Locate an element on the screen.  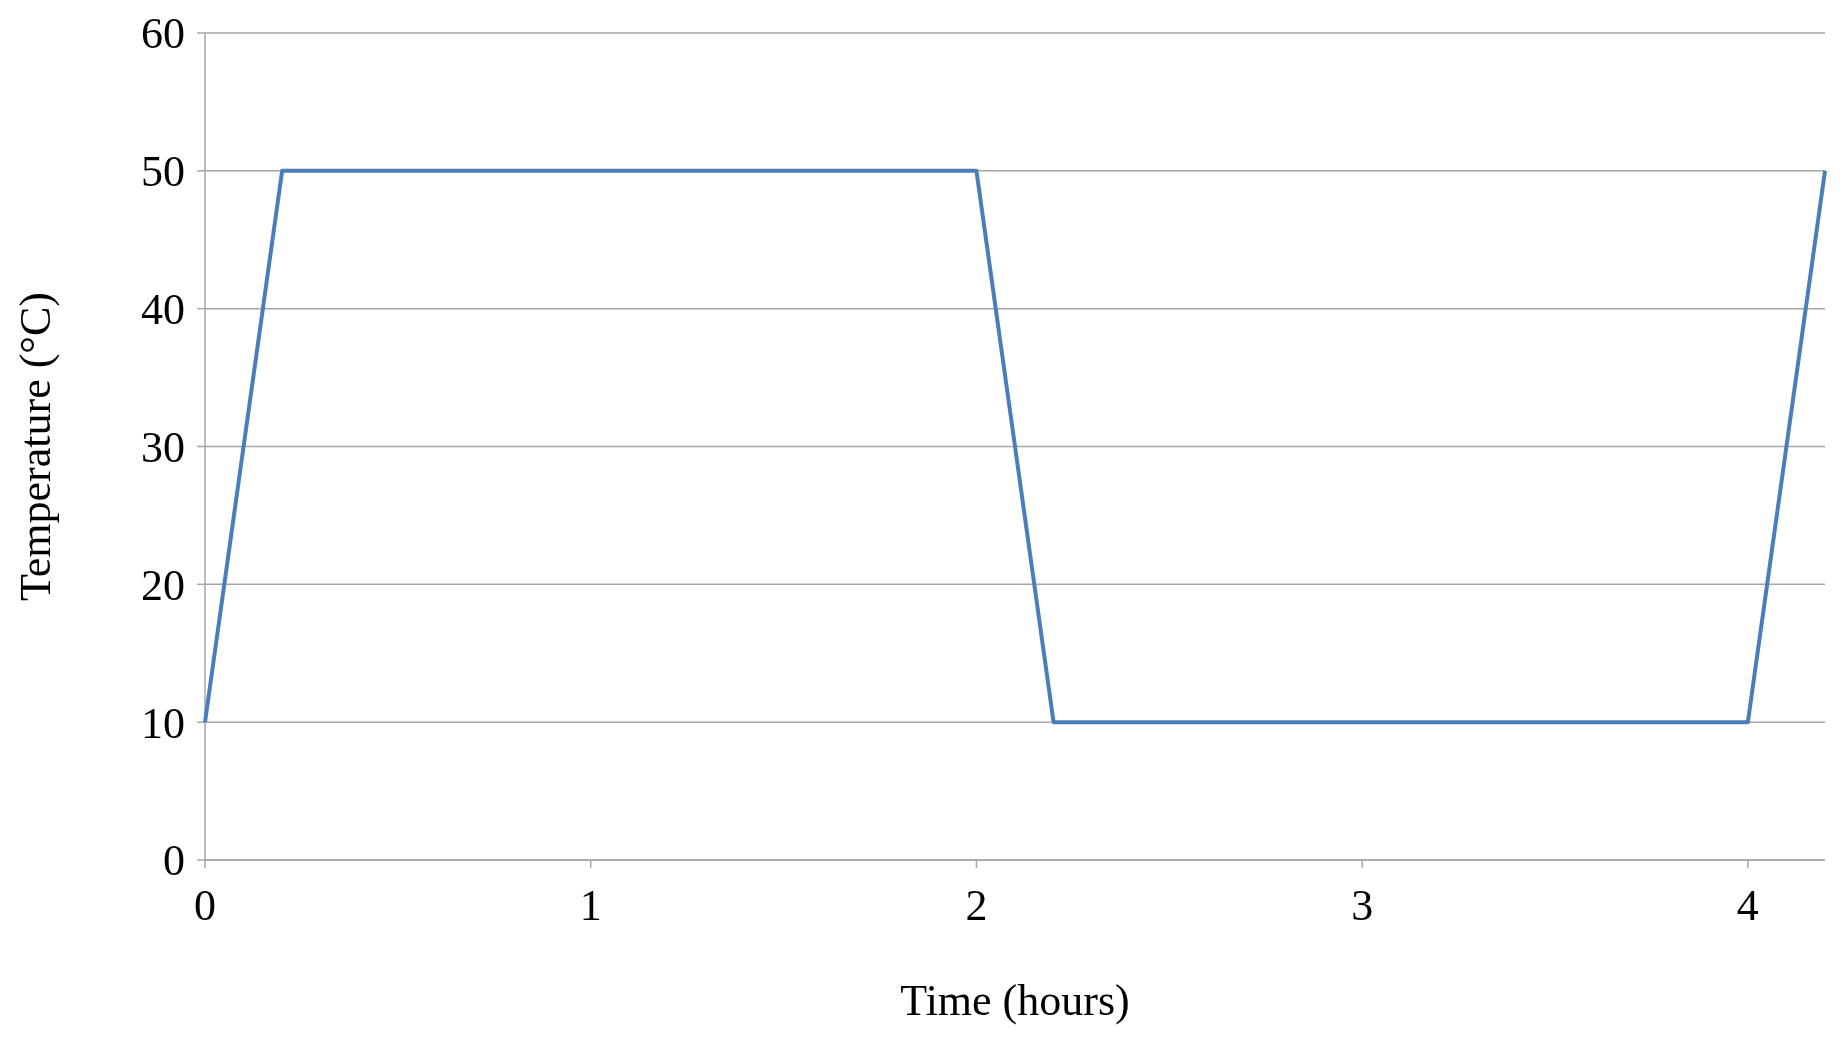
x-tick-label: 3 is located at coordinates (1362, 905).